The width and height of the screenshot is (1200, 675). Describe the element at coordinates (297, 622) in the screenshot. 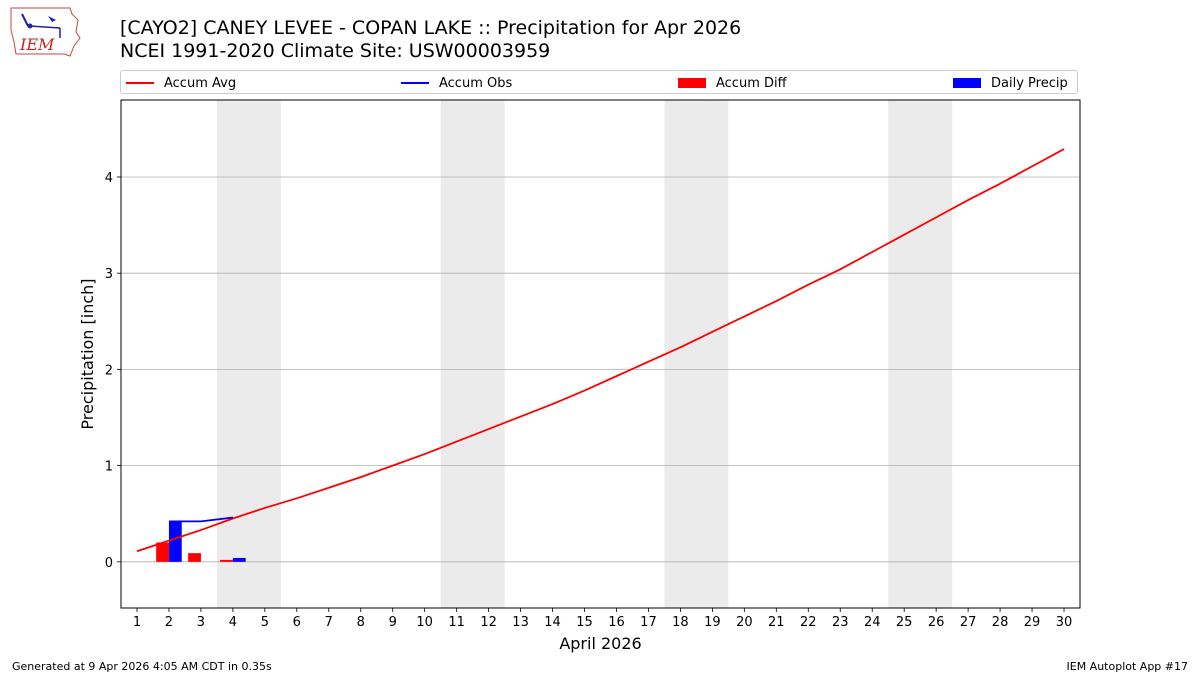

I see `x-tick-label-6: 6` at that location.